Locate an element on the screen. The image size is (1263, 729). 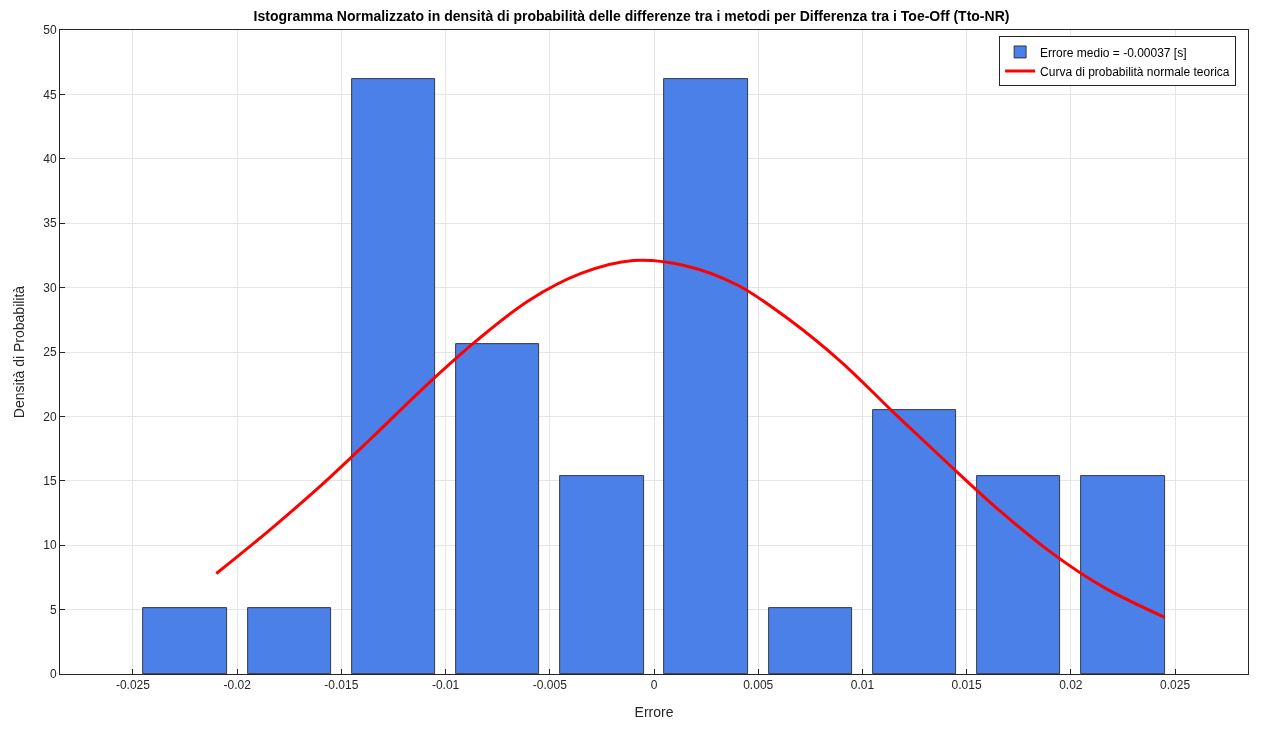
y-axis-title: Densità di Probabilità is located at coordinates (18, 352).